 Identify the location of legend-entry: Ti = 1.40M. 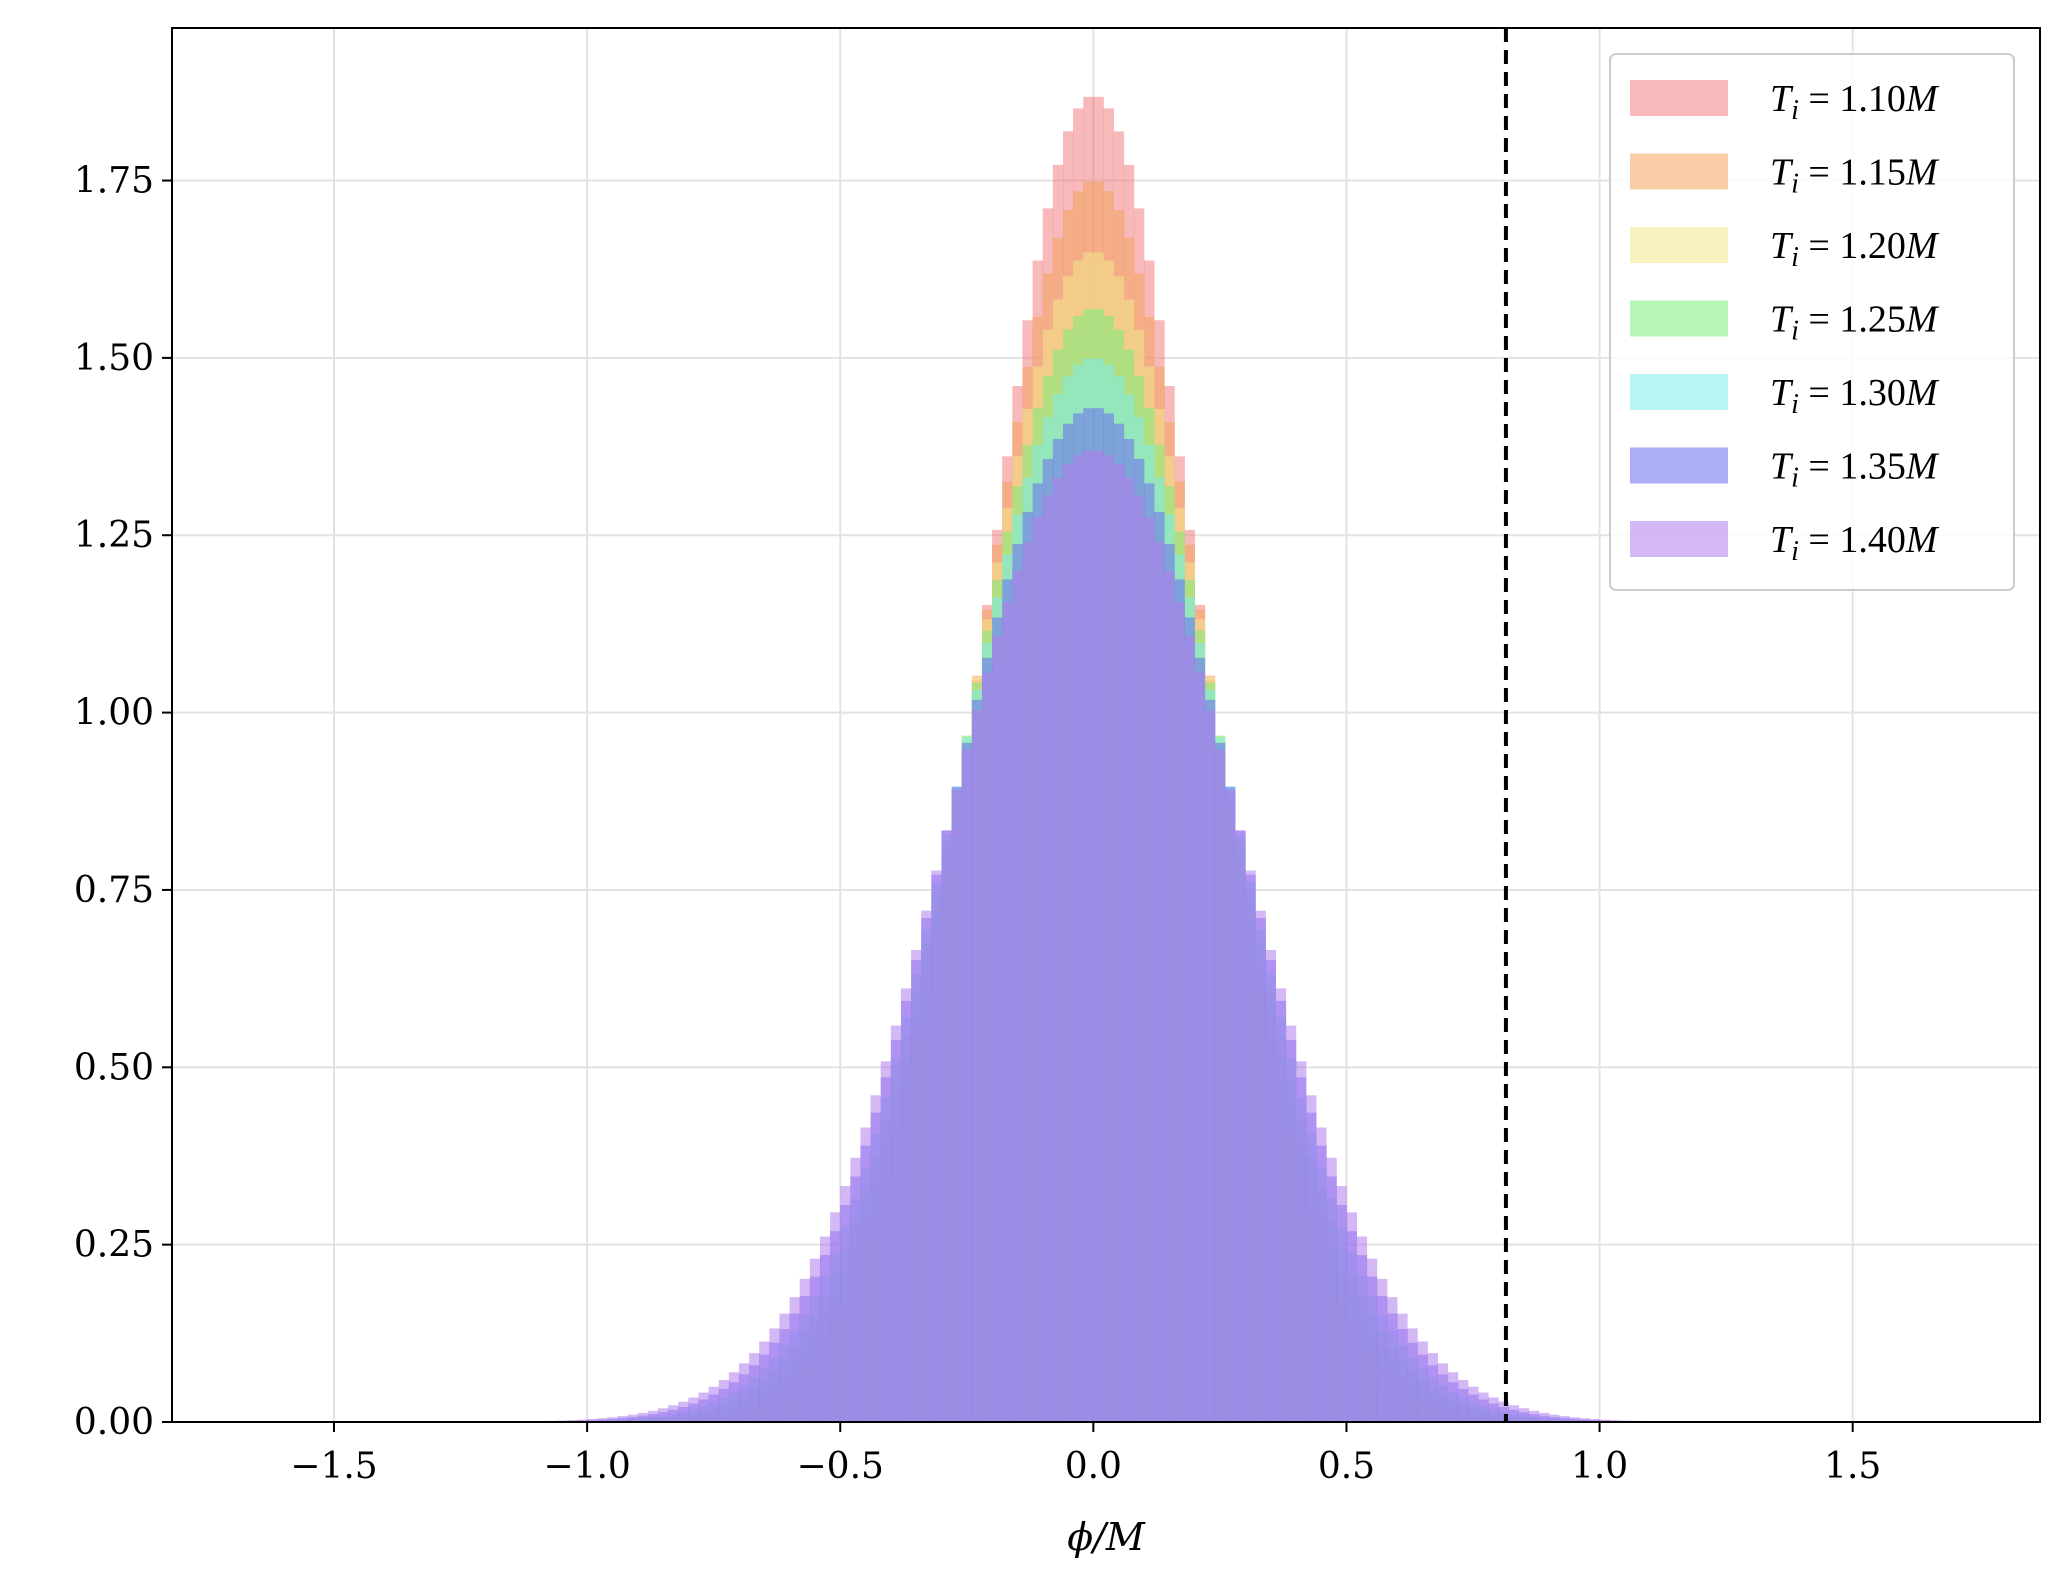
(1785, 543).